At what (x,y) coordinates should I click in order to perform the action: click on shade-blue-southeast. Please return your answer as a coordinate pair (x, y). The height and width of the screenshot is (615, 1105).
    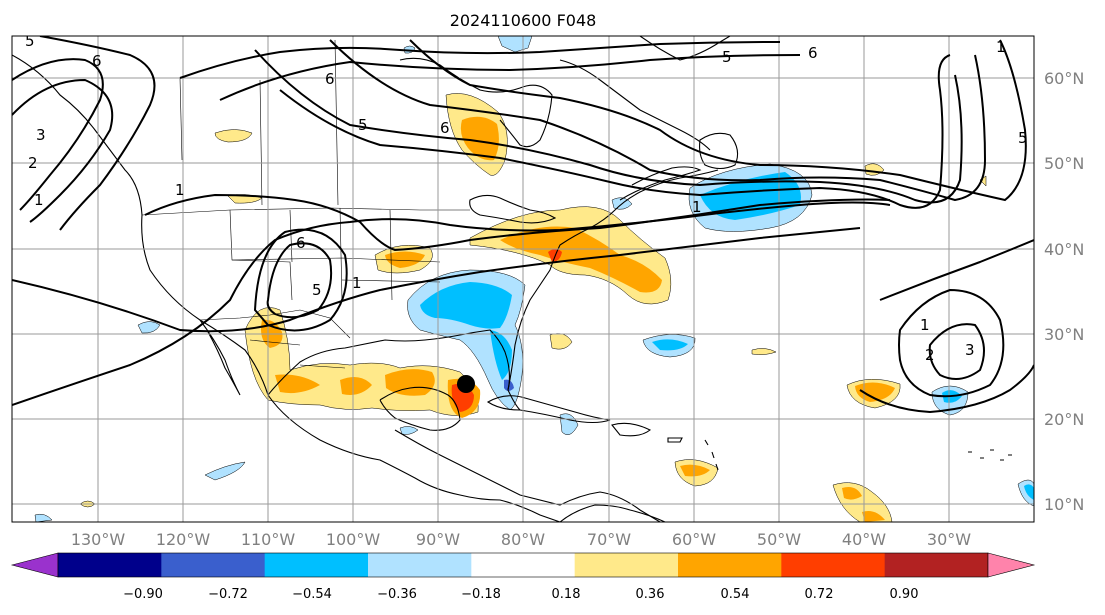
    Looking at the image, I should click on (466, 305).